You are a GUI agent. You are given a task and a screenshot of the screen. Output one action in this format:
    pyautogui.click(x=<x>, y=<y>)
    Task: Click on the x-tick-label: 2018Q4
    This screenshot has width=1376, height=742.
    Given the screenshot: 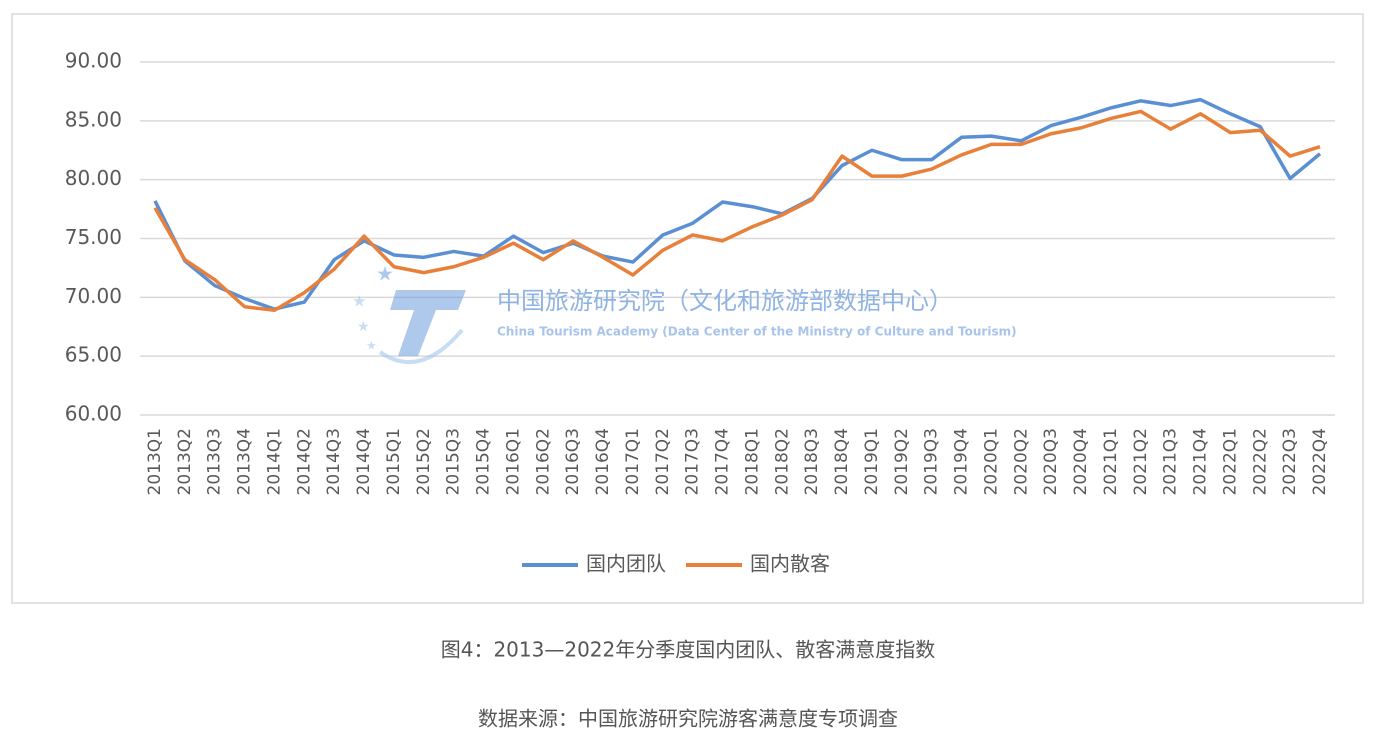 What is the action you would take?
    pyautogui.click(x=842, y=461)
    